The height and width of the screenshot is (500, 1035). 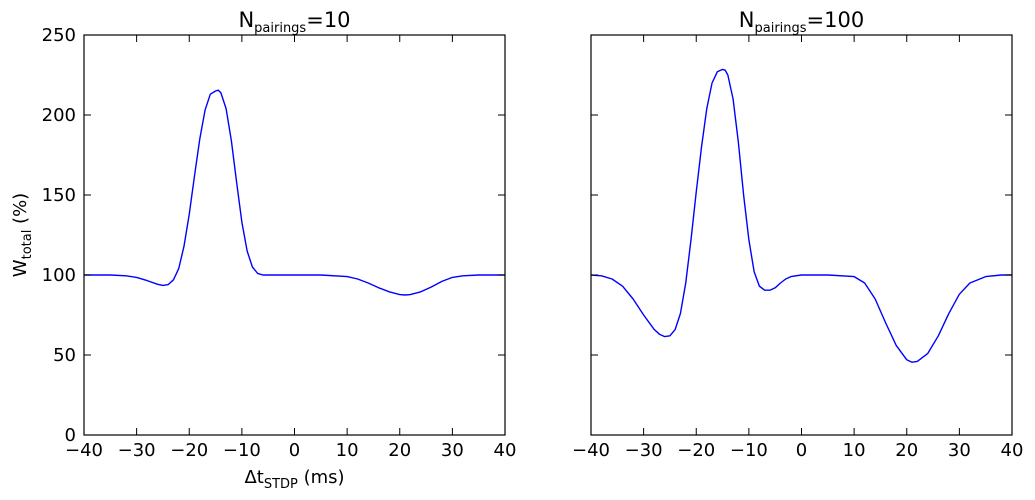 I want to click on y-tick-label: 200, so click(x=59, y=115).